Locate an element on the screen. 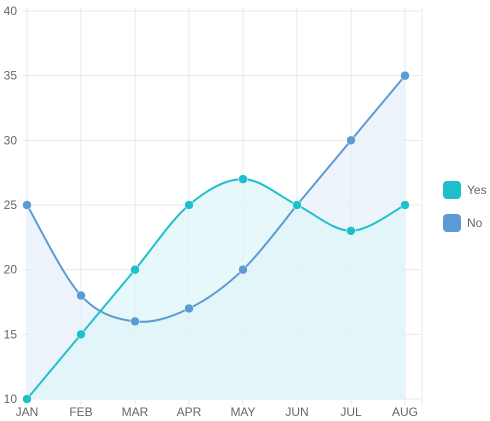 The height and width of the screenshot is (421, 490). x-tick-label: FEB is located at coordinates (80, 412).